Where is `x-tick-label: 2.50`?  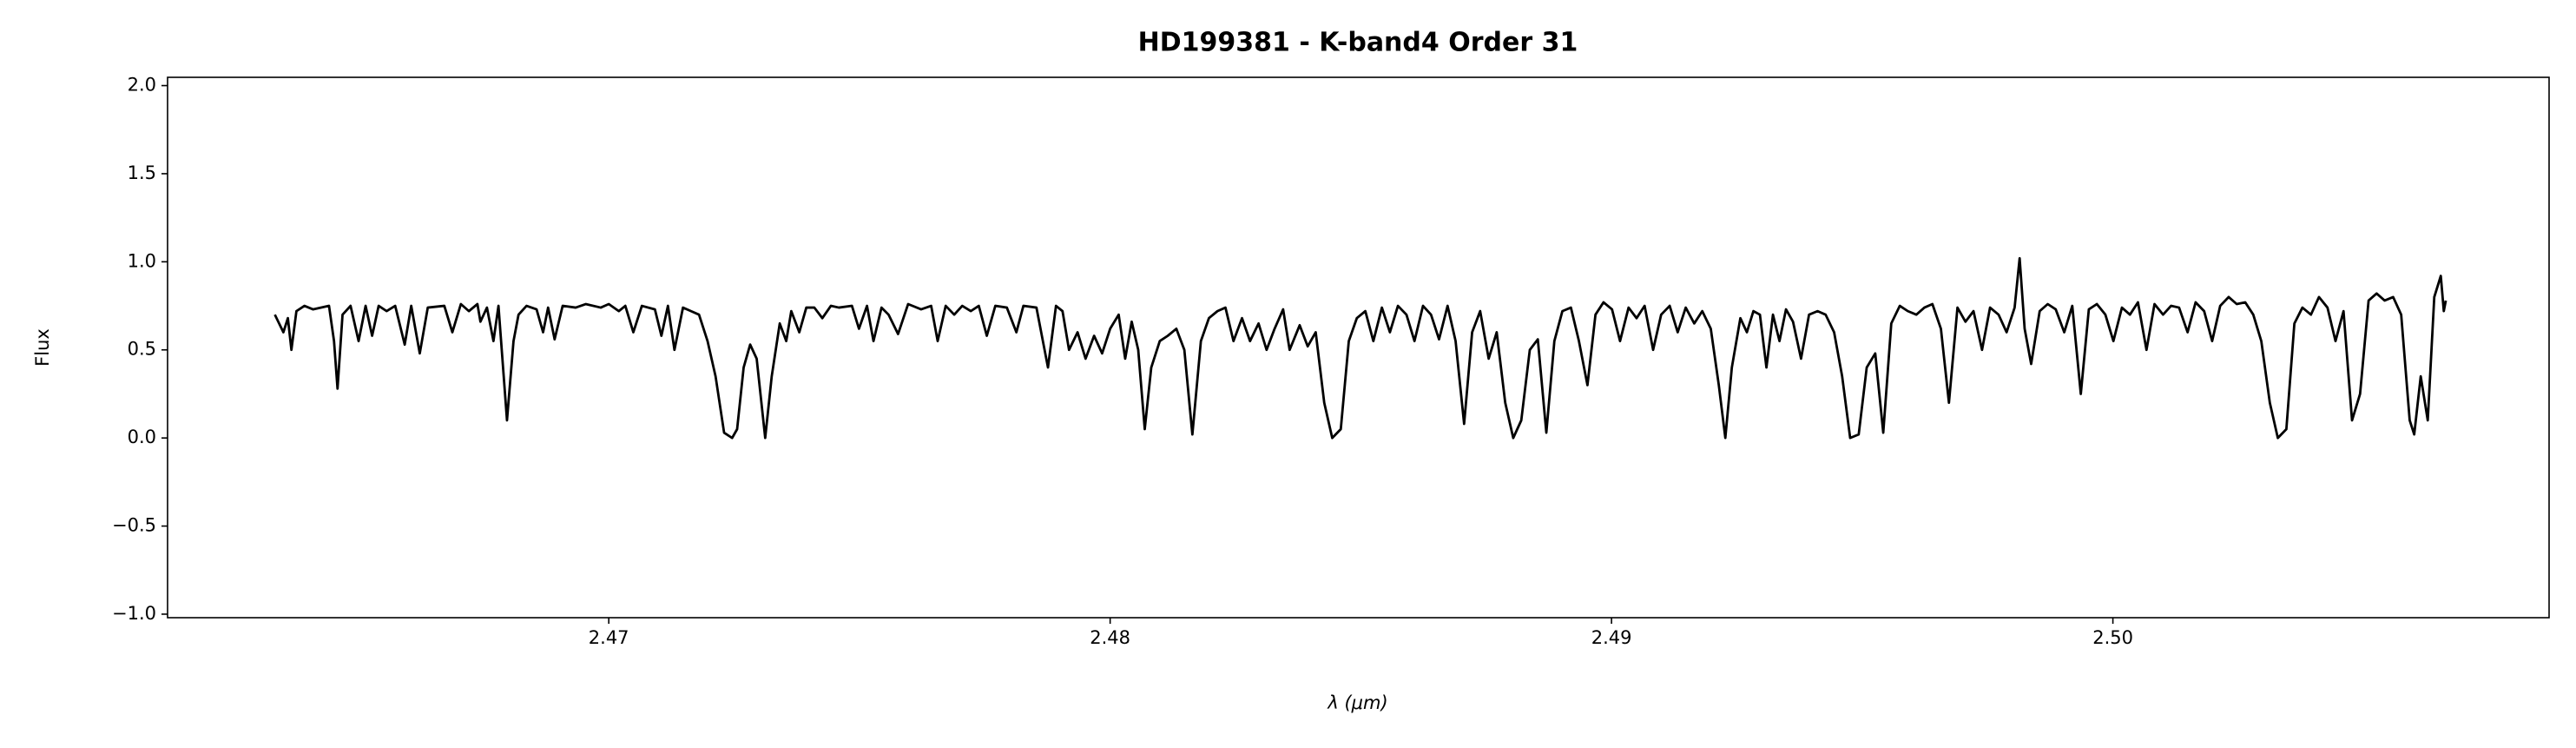
x-tick-label: 2.50 is located at coordinates (2112, 637).